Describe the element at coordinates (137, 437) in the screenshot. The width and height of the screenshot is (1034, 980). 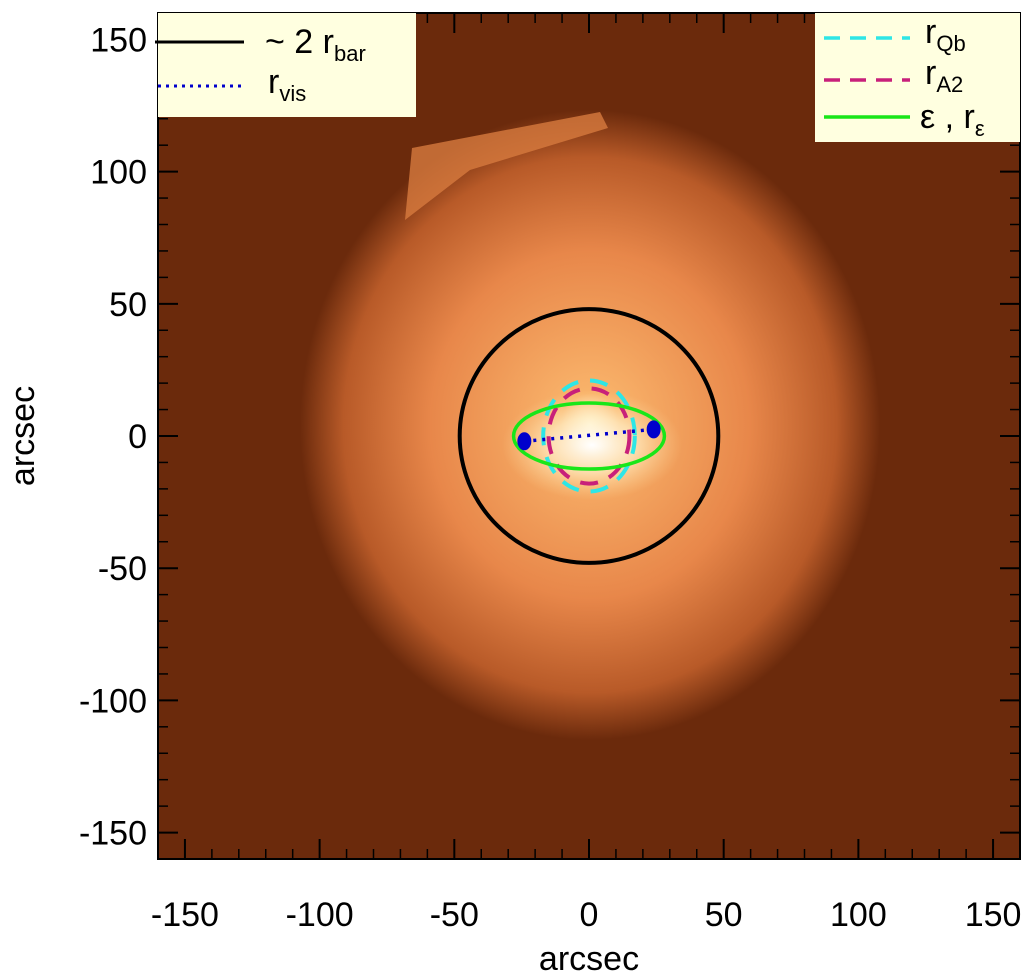
I see `y-tick-label: 0` at that location.